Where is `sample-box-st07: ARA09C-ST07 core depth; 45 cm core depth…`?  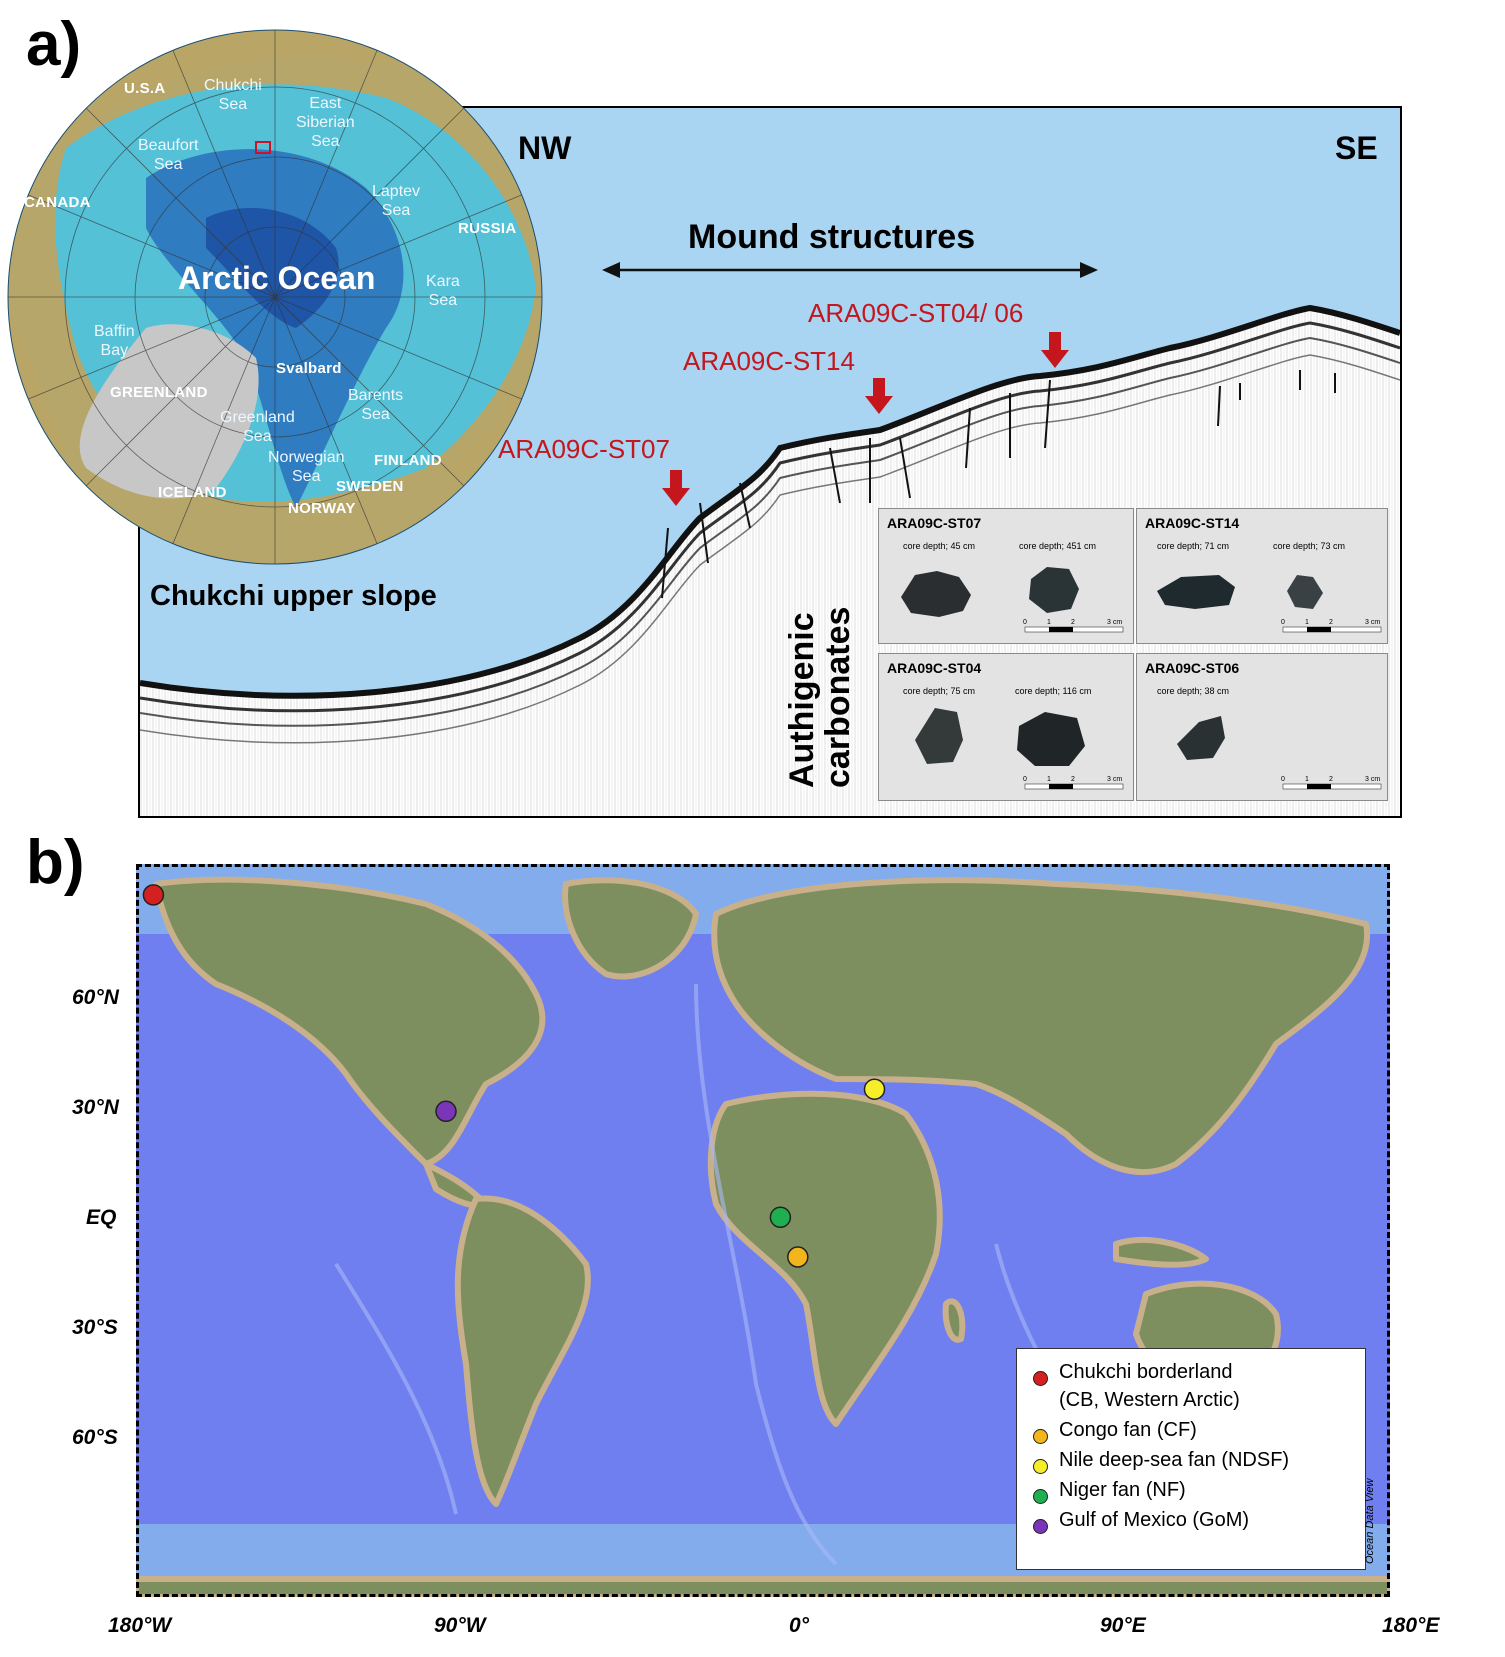 sample-box-st07: ARA09C-ST07 core depth; 45 cm core depth… is located at coordinates (1006, 576).